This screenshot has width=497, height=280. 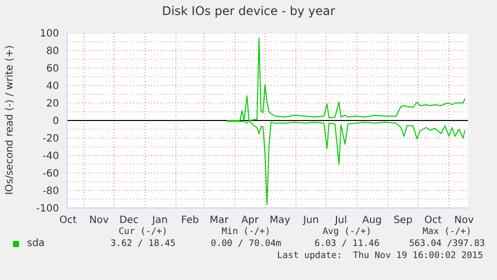 I want to click on y-tick-label: -20, so click(x=50, y=139).